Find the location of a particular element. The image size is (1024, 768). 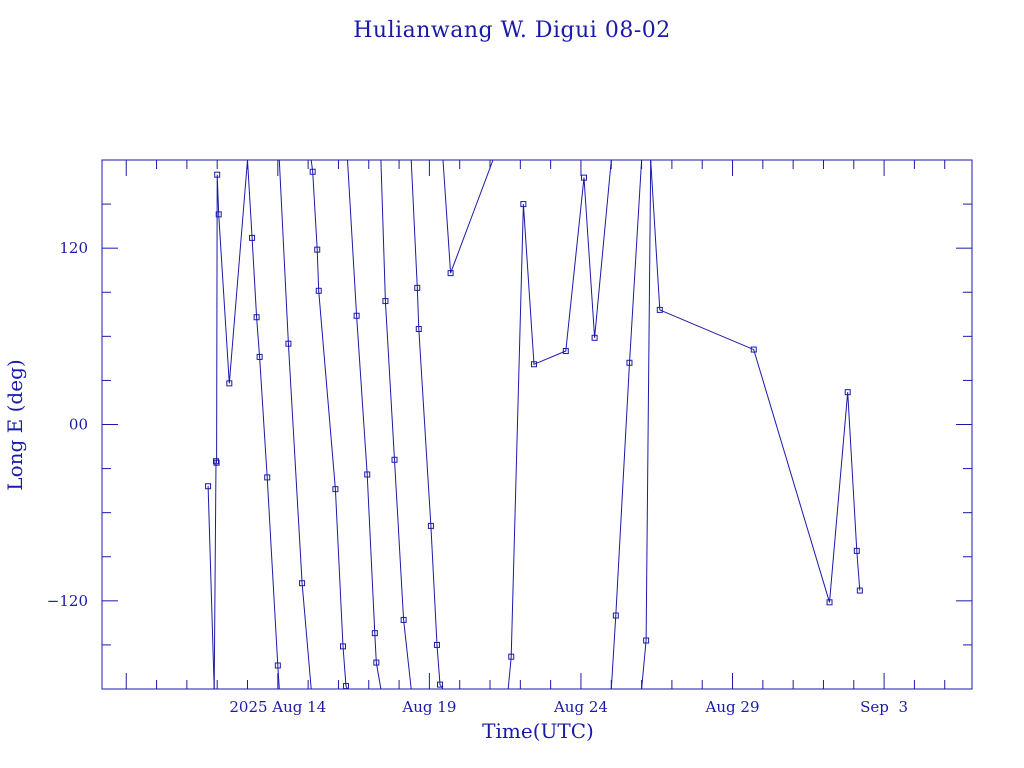

x-tick-label: Aug 29 is located at coordinates (732, 707).